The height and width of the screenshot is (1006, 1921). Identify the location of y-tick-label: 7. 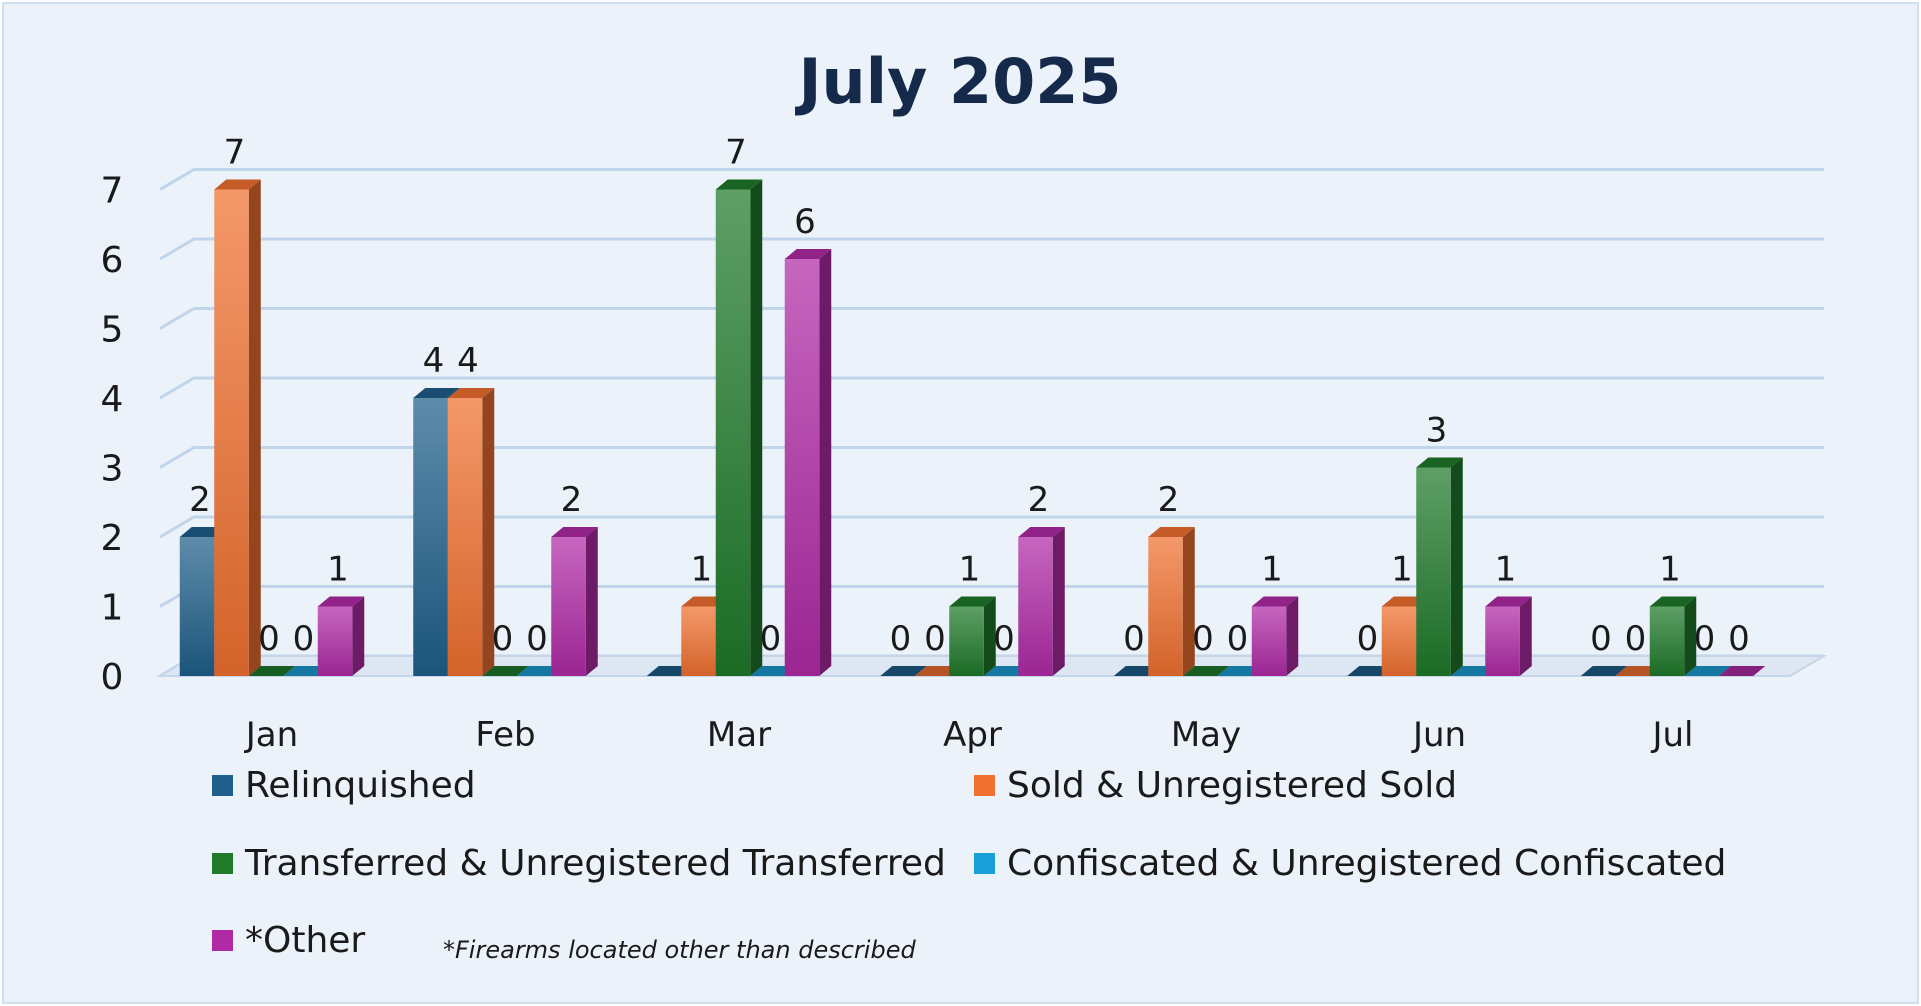
(112, 191).